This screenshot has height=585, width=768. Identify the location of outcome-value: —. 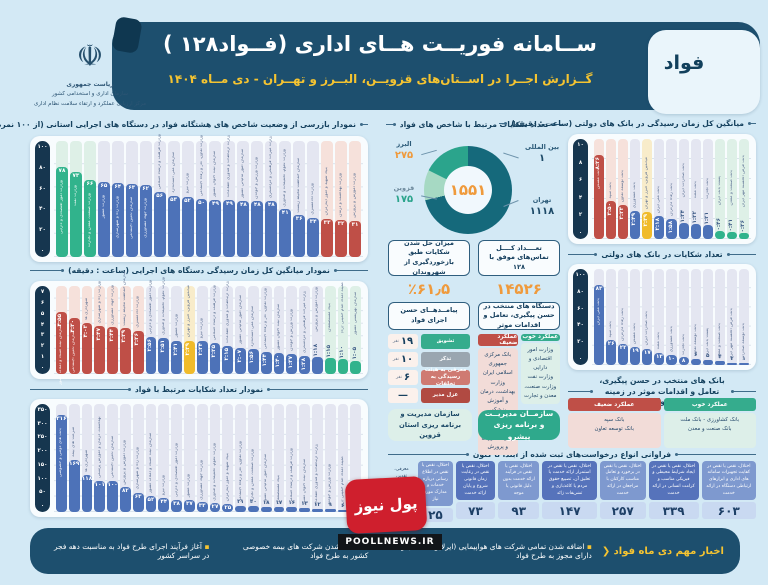
(403, 395).